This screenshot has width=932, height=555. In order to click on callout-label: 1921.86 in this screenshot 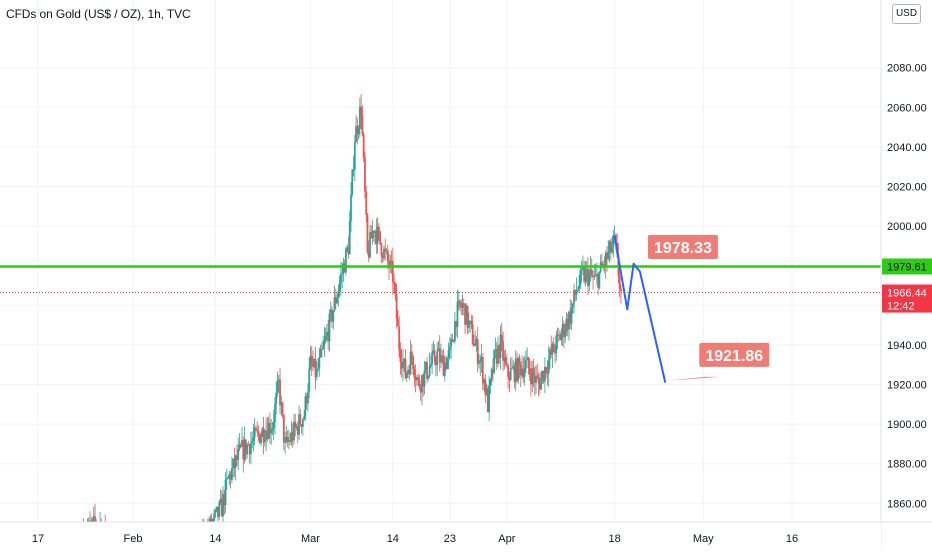, I will do `click(734, 356)`.